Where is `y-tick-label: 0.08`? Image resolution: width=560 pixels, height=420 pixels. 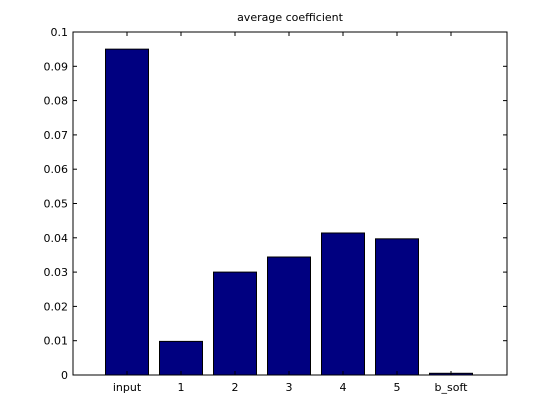
y-tick-label: 0.08 is located at coordinates (56, 101).